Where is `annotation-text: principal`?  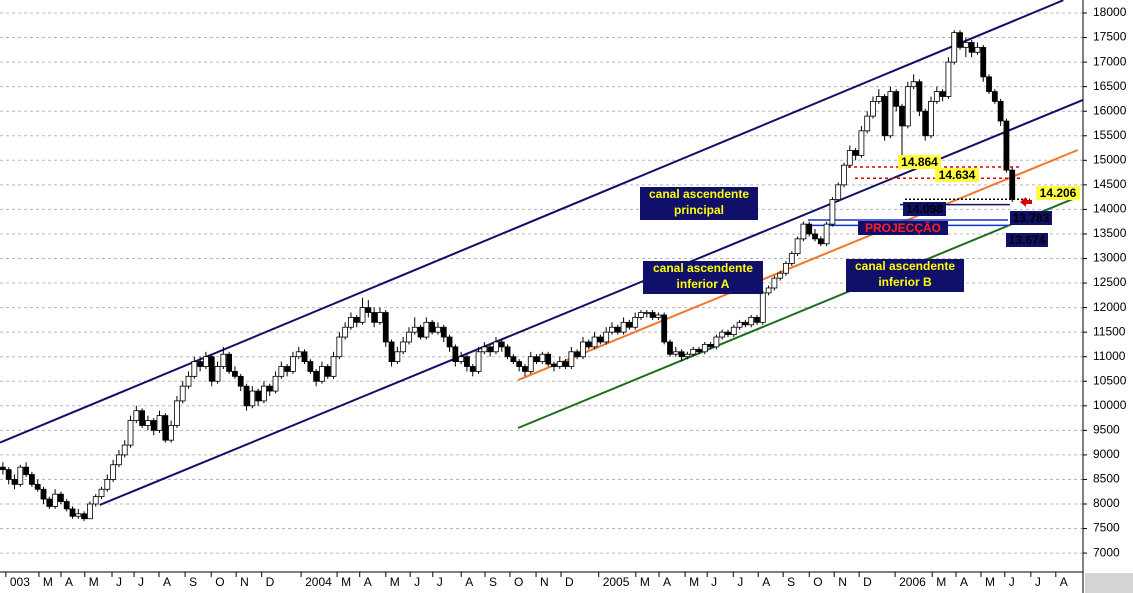
annotation-text: principal is located at coordinates (699, 210).